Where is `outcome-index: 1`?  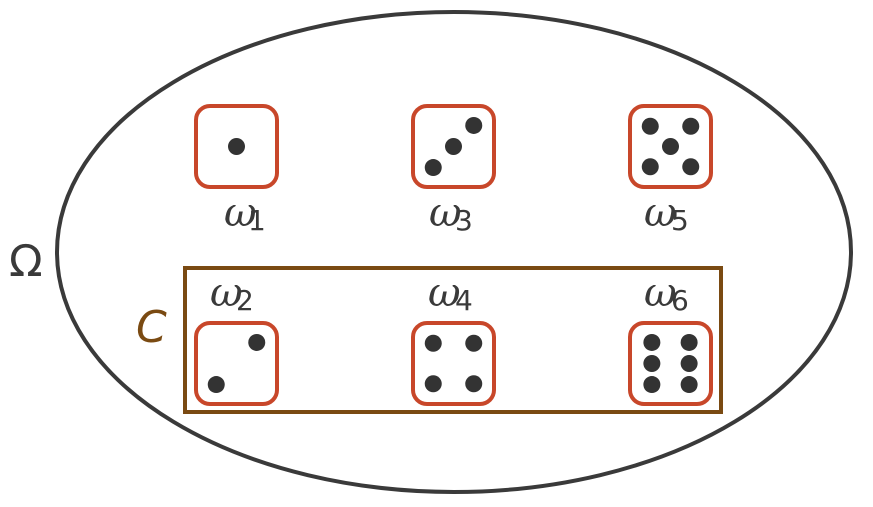 outcome-index: 1 is located at coordinates (257, 220).